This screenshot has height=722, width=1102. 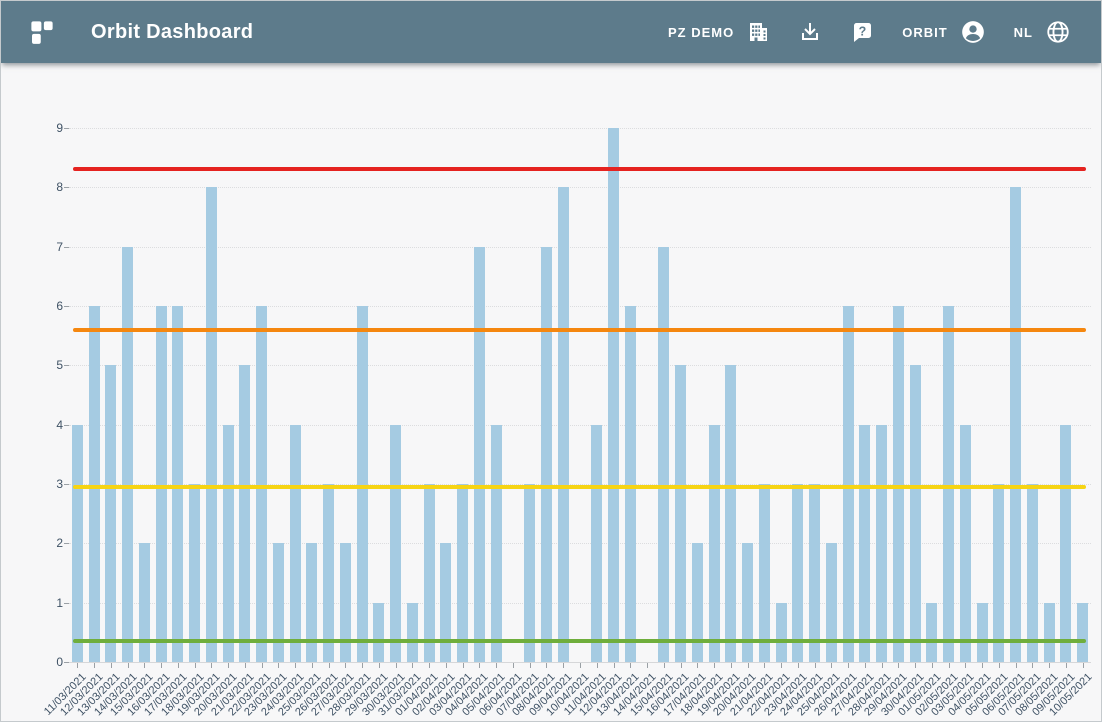 I want to click on chart-bar-05-05-2021, so click(x=999, y=572).